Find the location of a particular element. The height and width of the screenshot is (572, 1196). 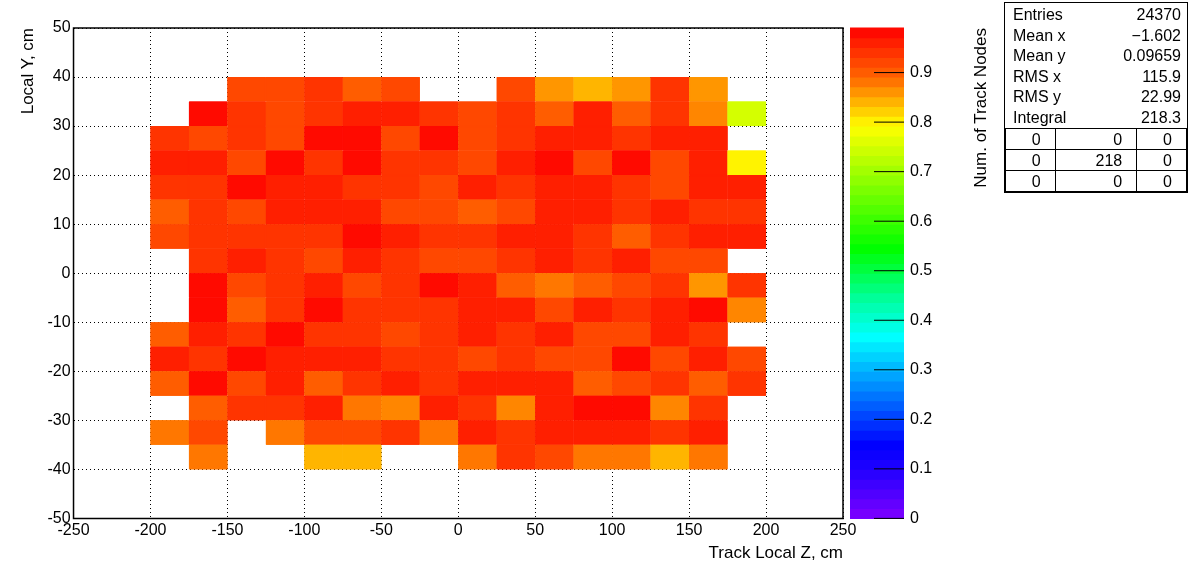

x-tick-label: 200 is located at coordinates (766, 530).